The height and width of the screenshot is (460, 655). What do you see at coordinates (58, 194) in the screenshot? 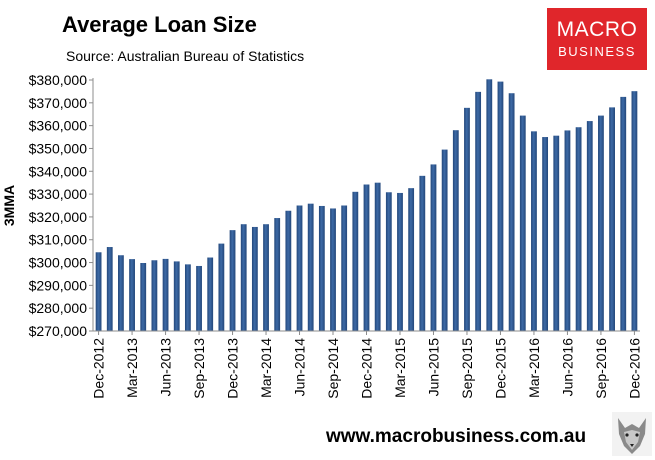
I see `y-tick-label: $330,000` at bounding box center [58, 194].